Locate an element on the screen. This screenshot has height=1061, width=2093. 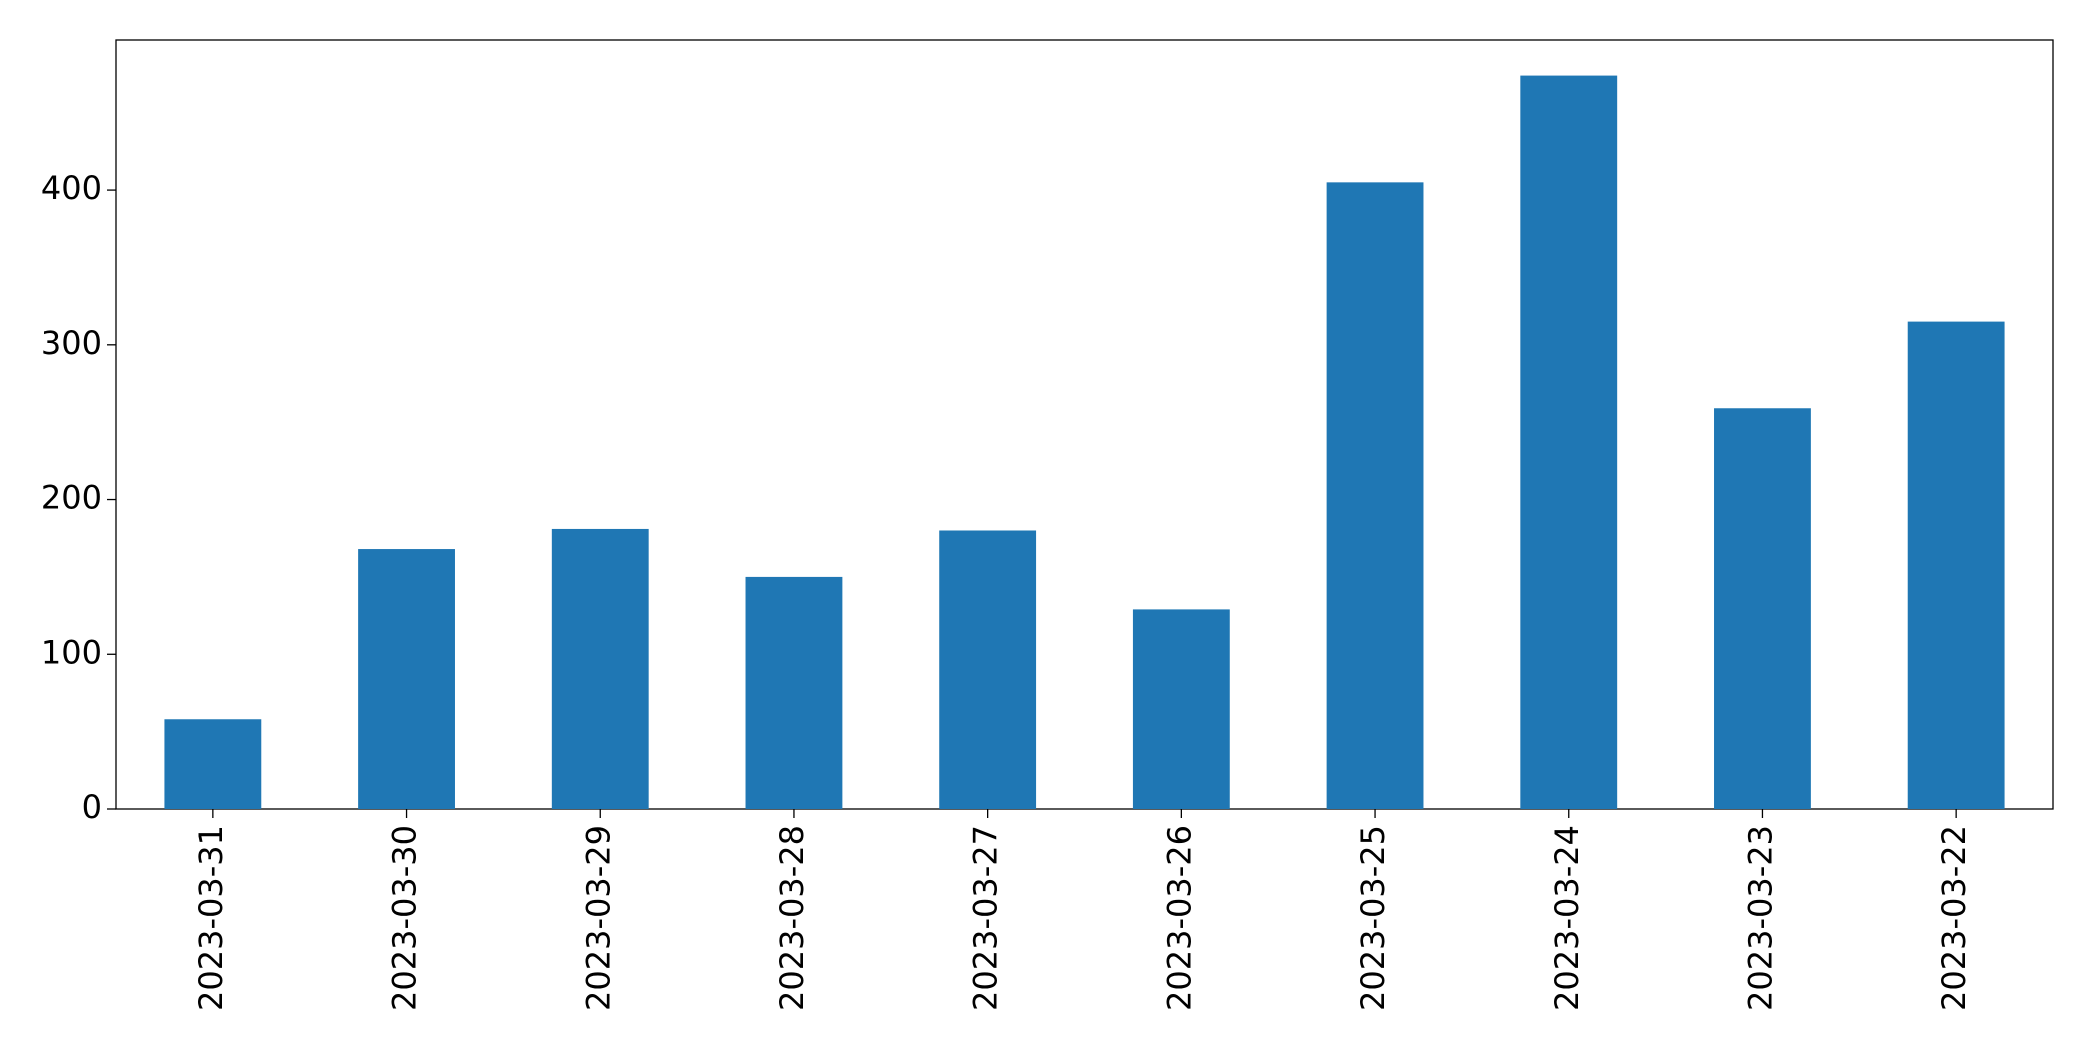
x-tick-label: 2023-03-23 is located at coordinates (1760, 918).